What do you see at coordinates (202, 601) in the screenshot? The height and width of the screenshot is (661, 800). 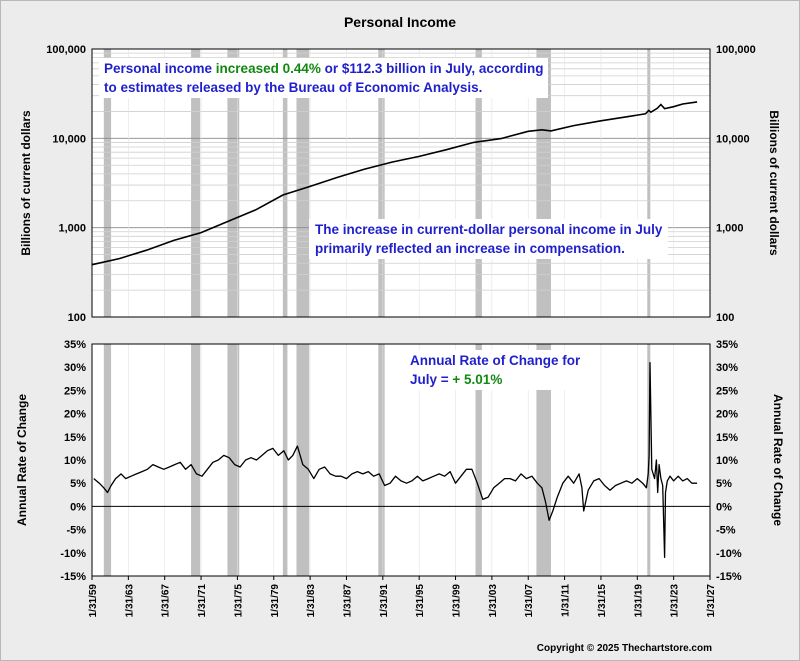 I see `x-tick-label: 1/31/71` at bounding box center [202, 601].